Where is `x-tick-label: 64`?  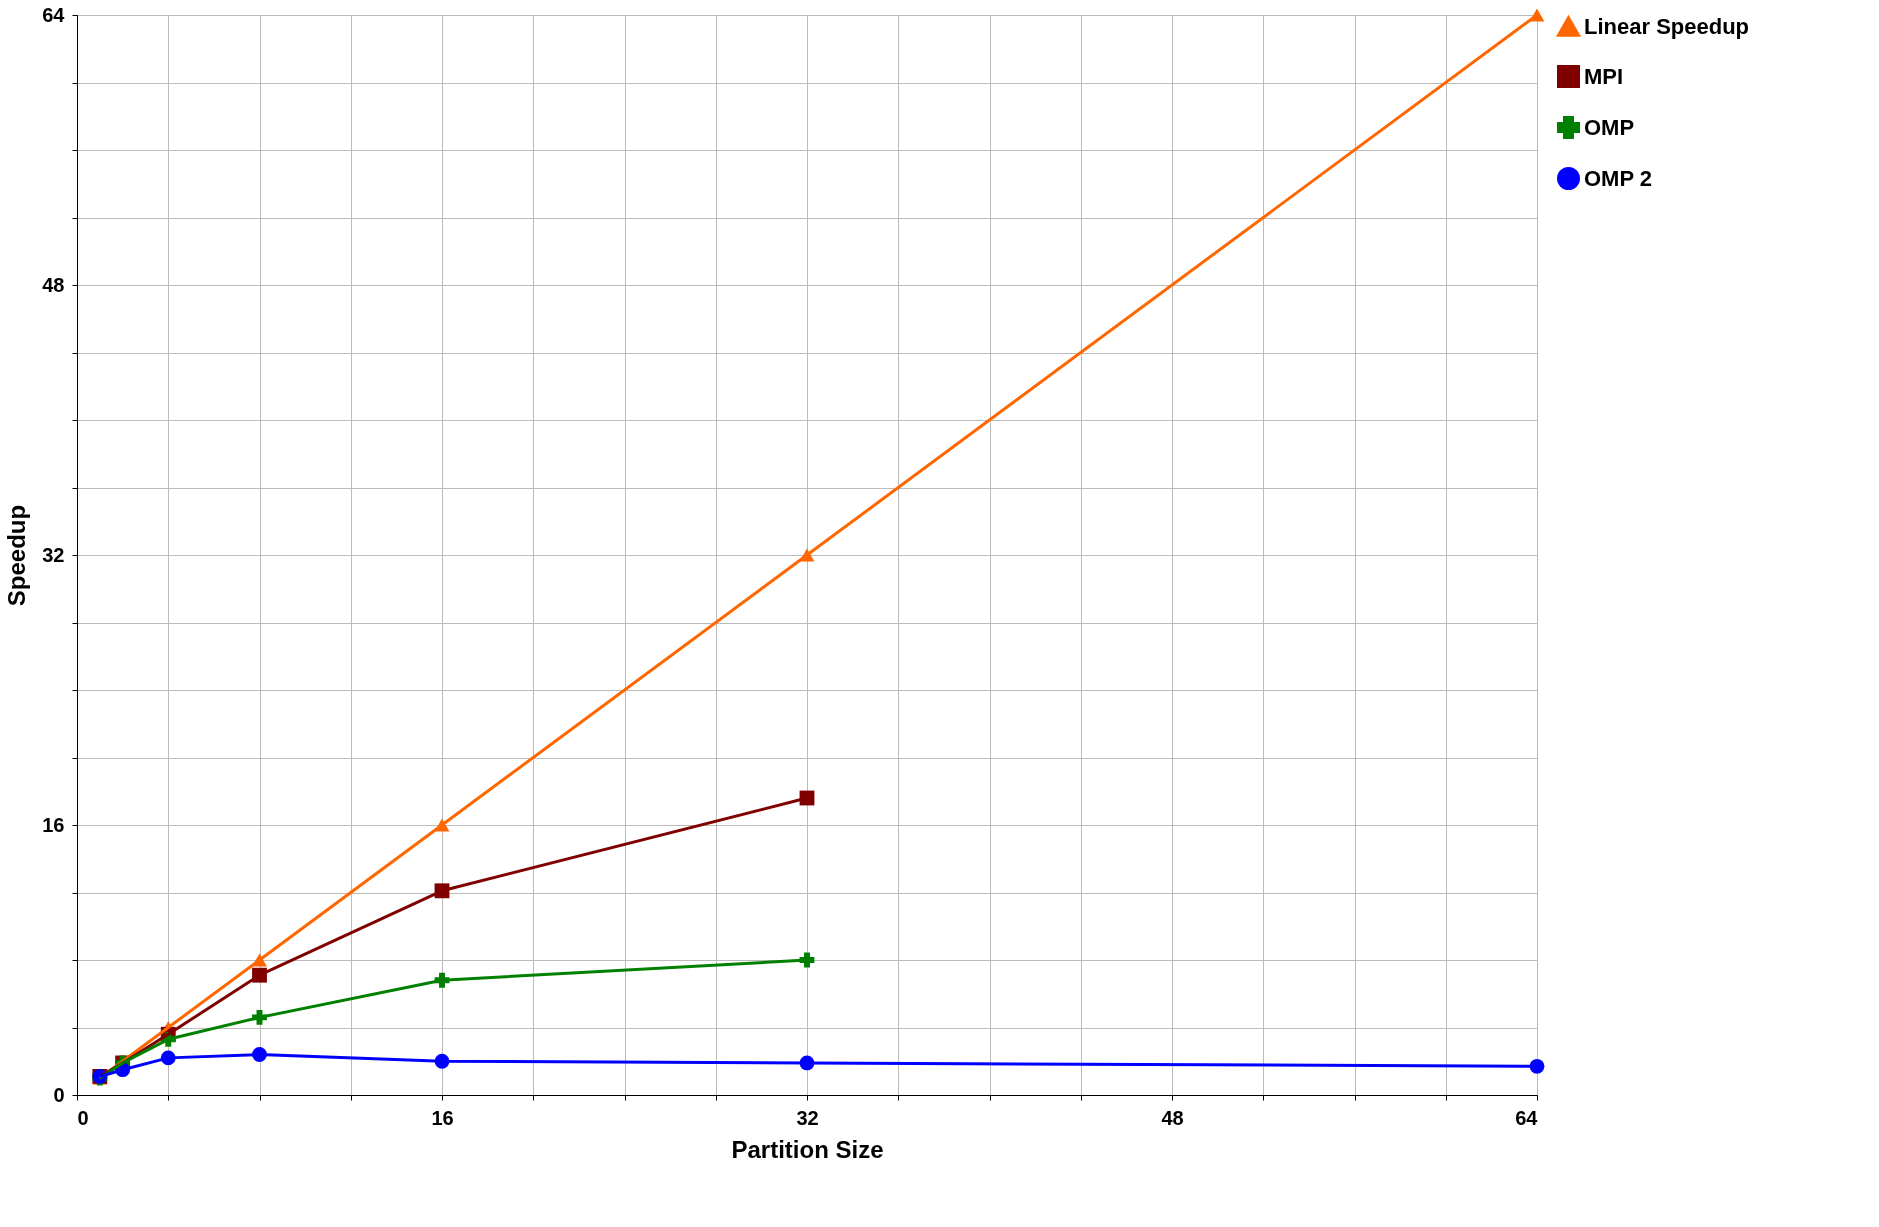 x-tick-label: 64 is located at coordinates (1527, 1117).